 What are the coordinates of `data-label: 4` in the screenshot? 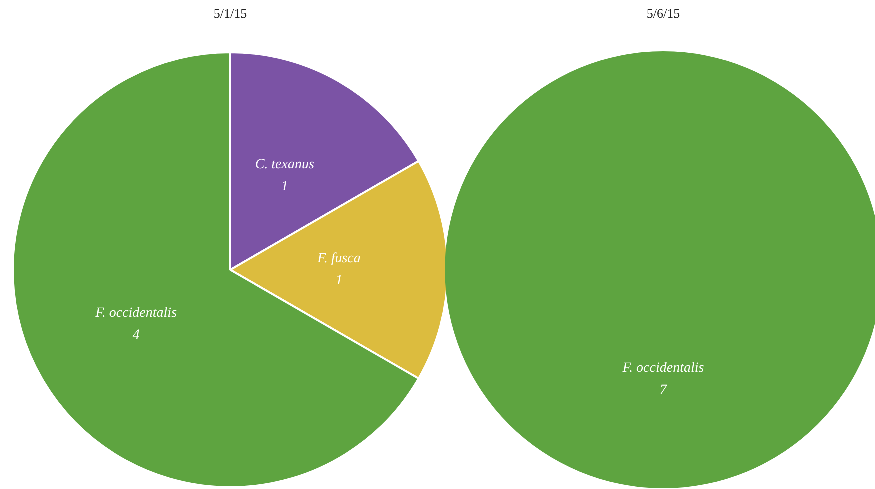 It's located at (136, 336).